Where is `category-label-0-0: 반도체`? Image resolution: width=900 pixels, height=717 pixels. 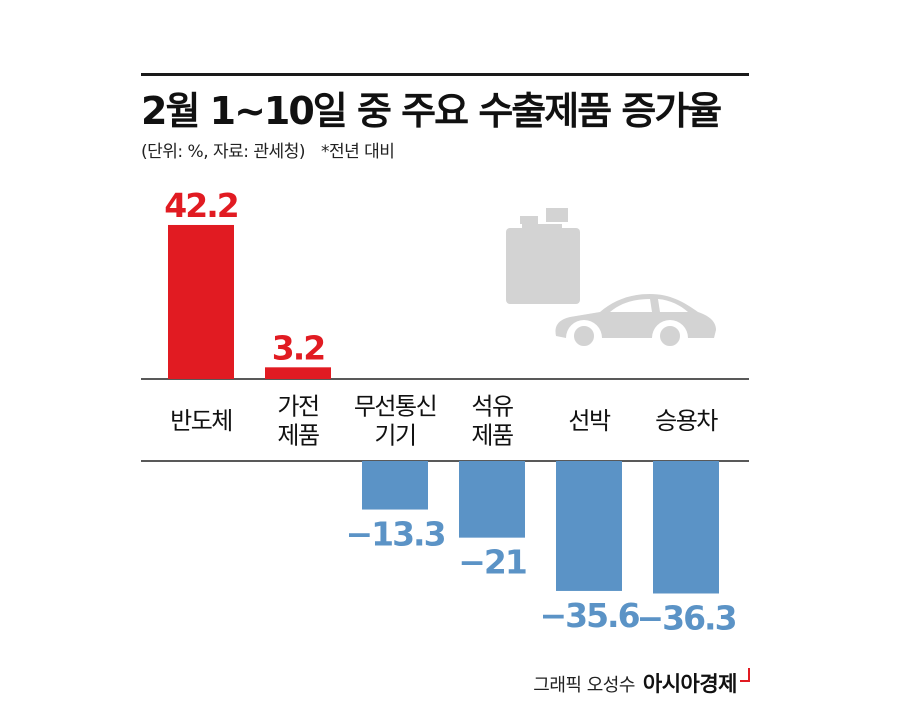 category-label-0-0: 반도체 is located at coordinates (201, 421).